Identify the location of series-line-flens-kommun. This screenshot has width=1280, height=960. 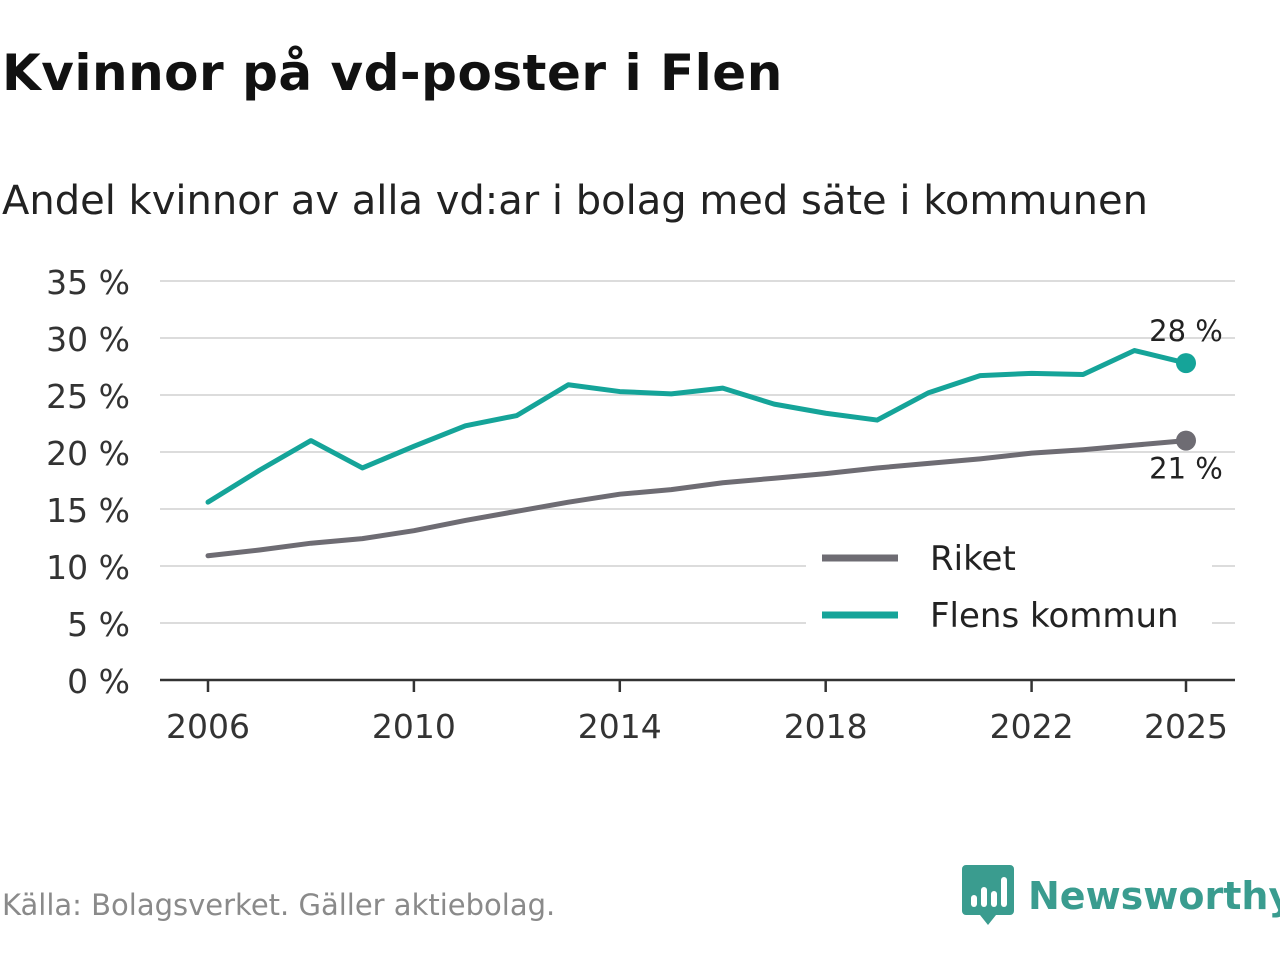
(697, 426).